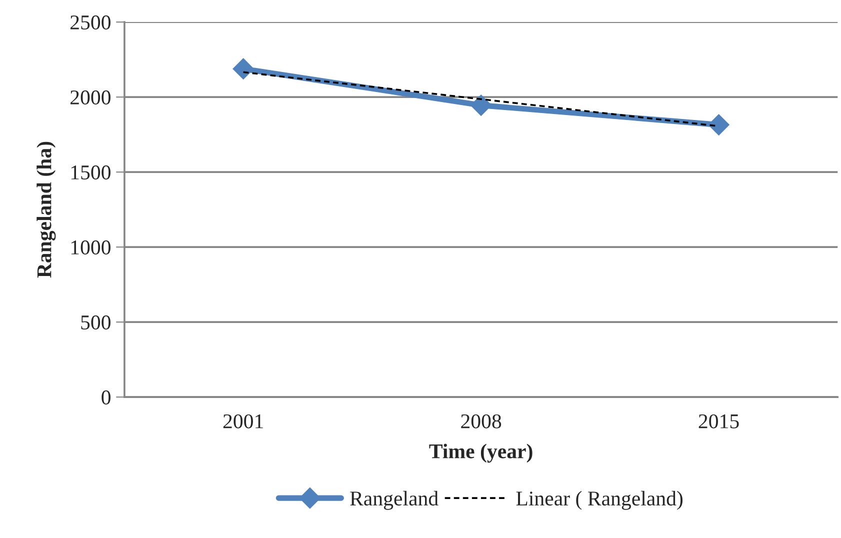 The width and height of the screenshot is (841, 538). What do you see at coordinates (90, 22) in the screenshot?
I see `y-tick-label: 2500` at bounding box center [90, 22].